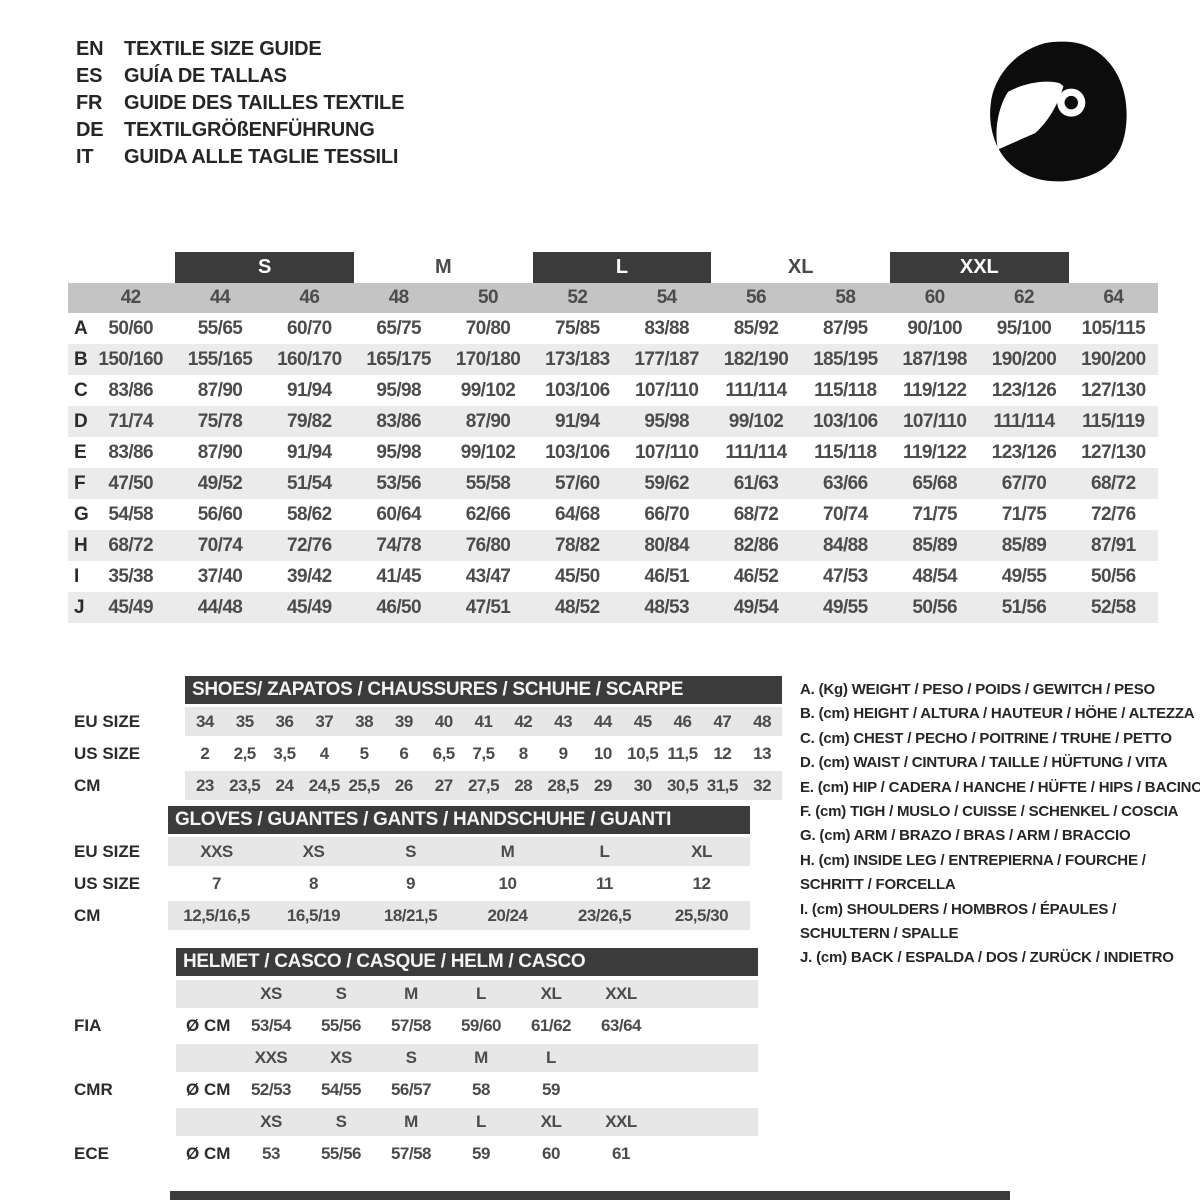  I want to click on language-row: FR GUIDE DES TAILLES TEXTILE, so click(240, 103).